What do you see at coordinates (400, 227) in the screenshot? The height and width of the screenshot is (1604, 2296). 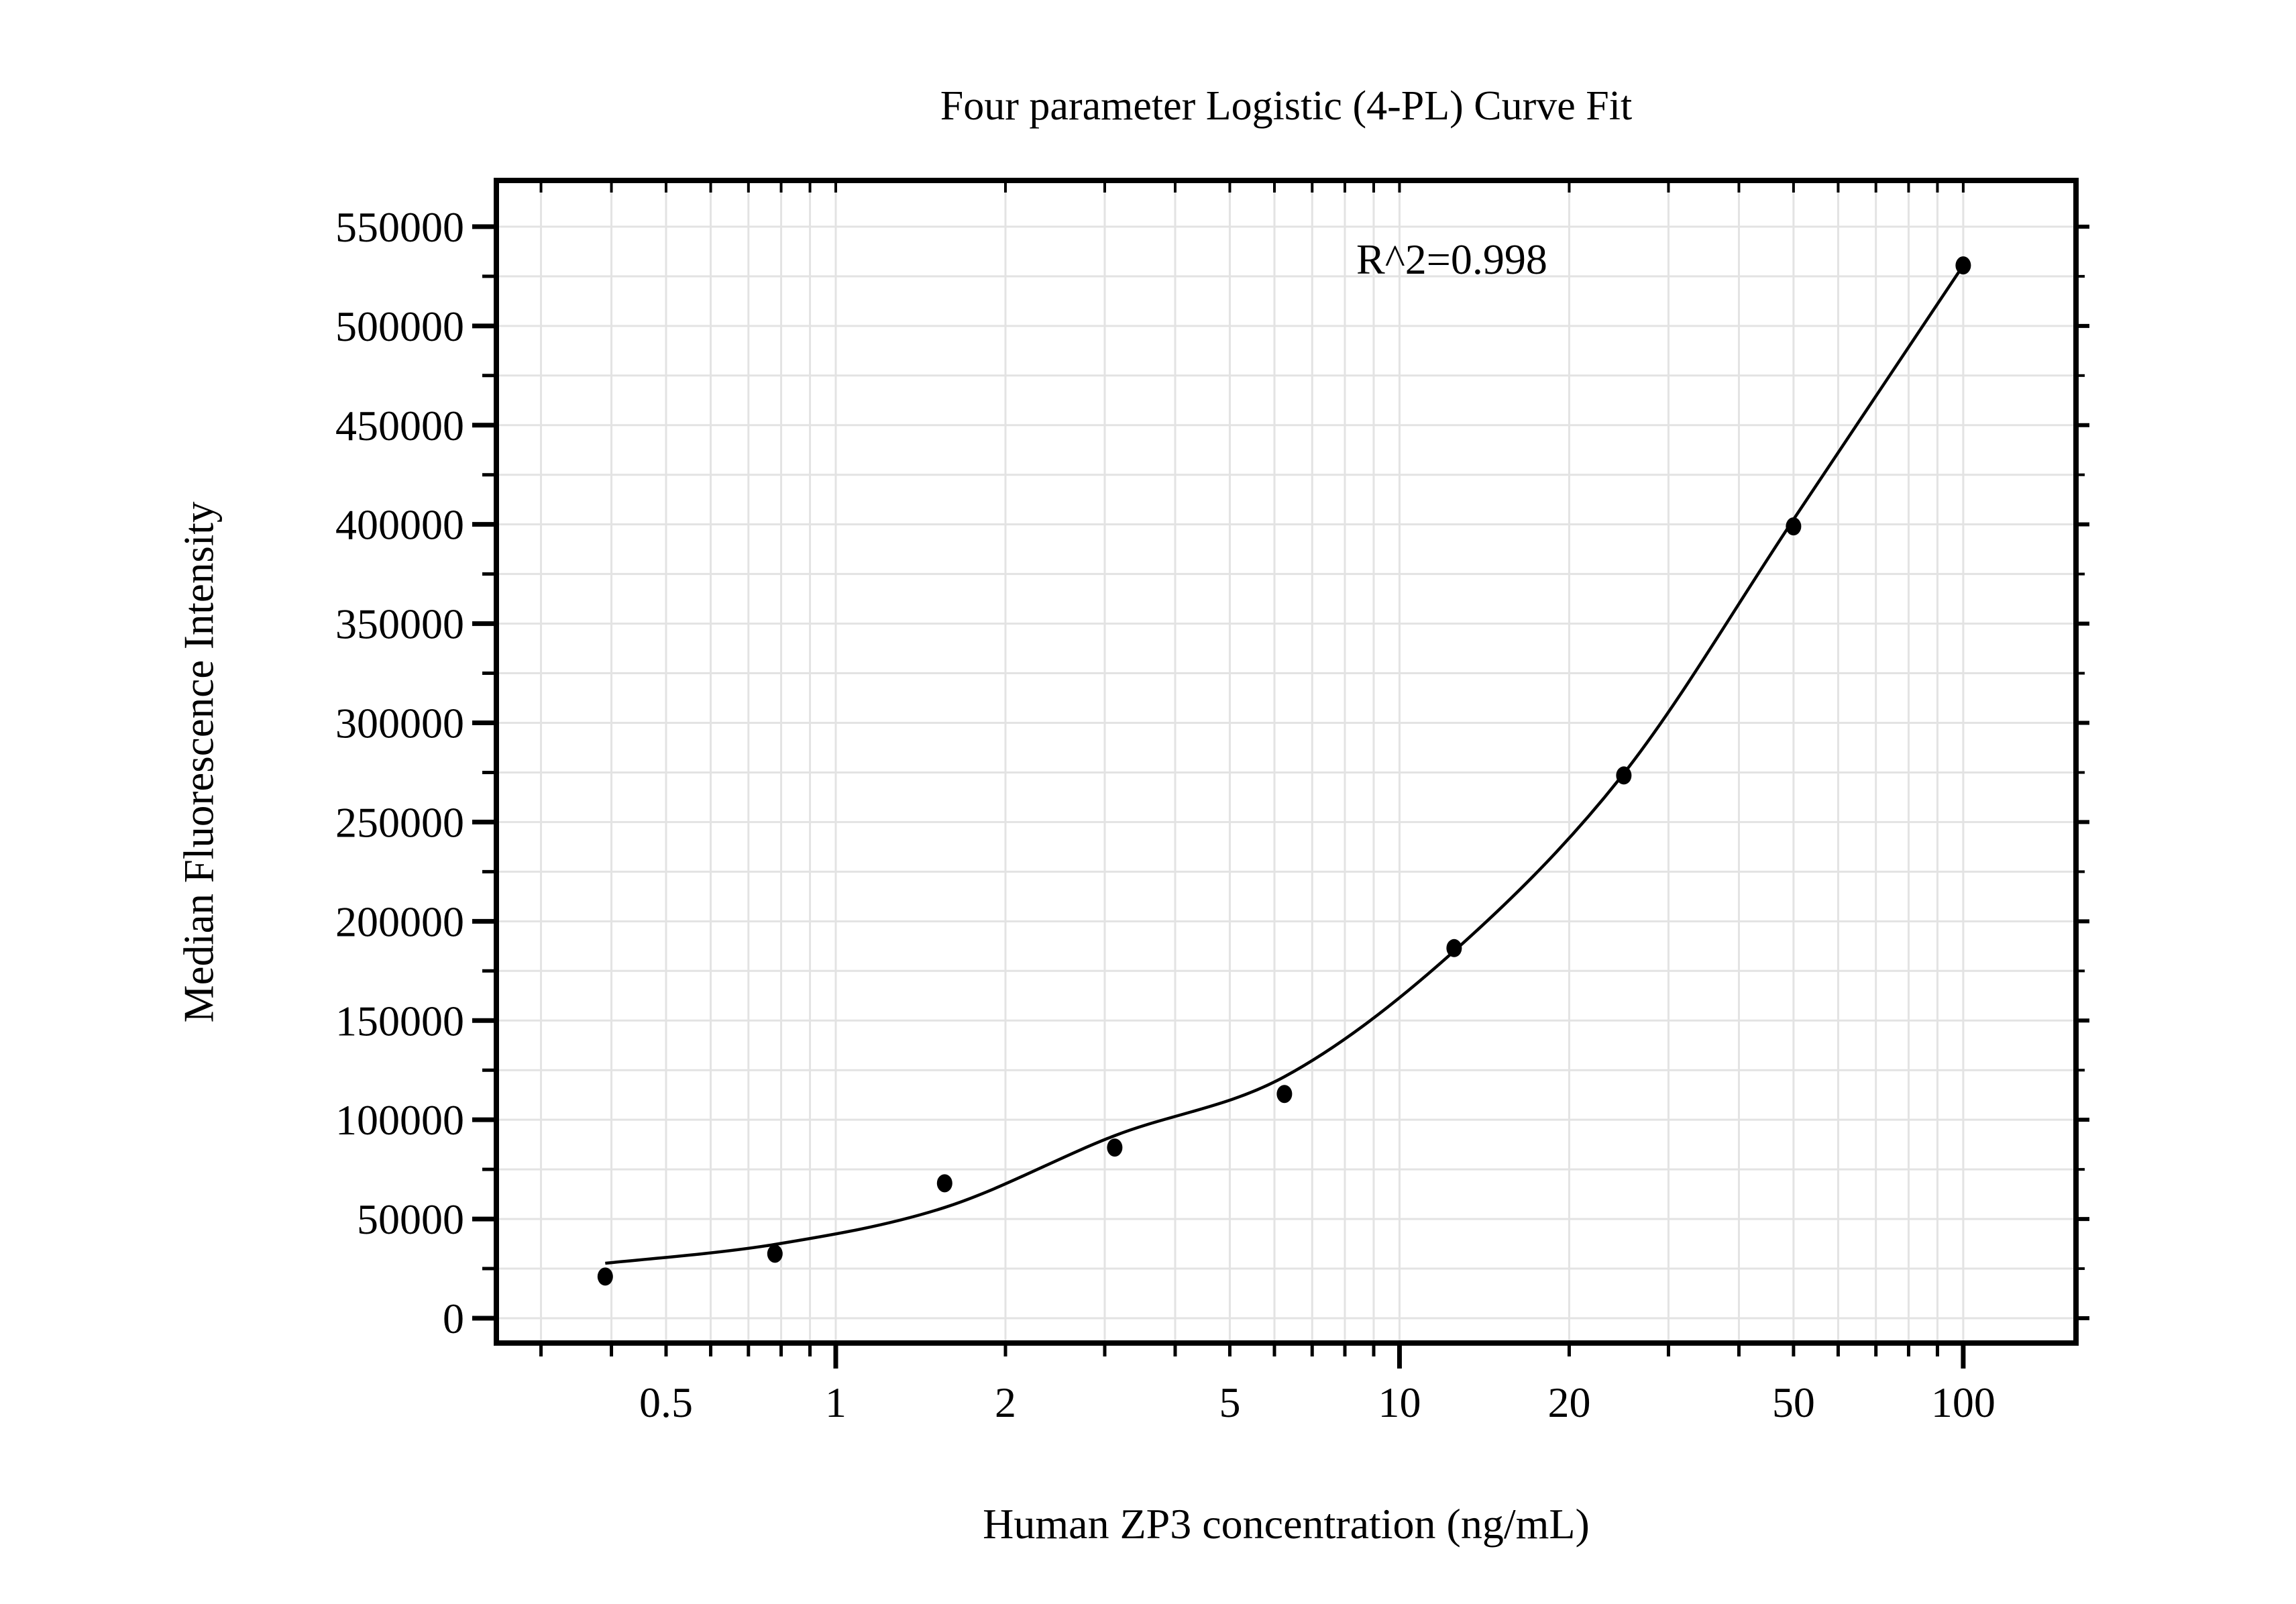 I see `y-axis-tick-label: 550000` at bounding box center [400, 227].